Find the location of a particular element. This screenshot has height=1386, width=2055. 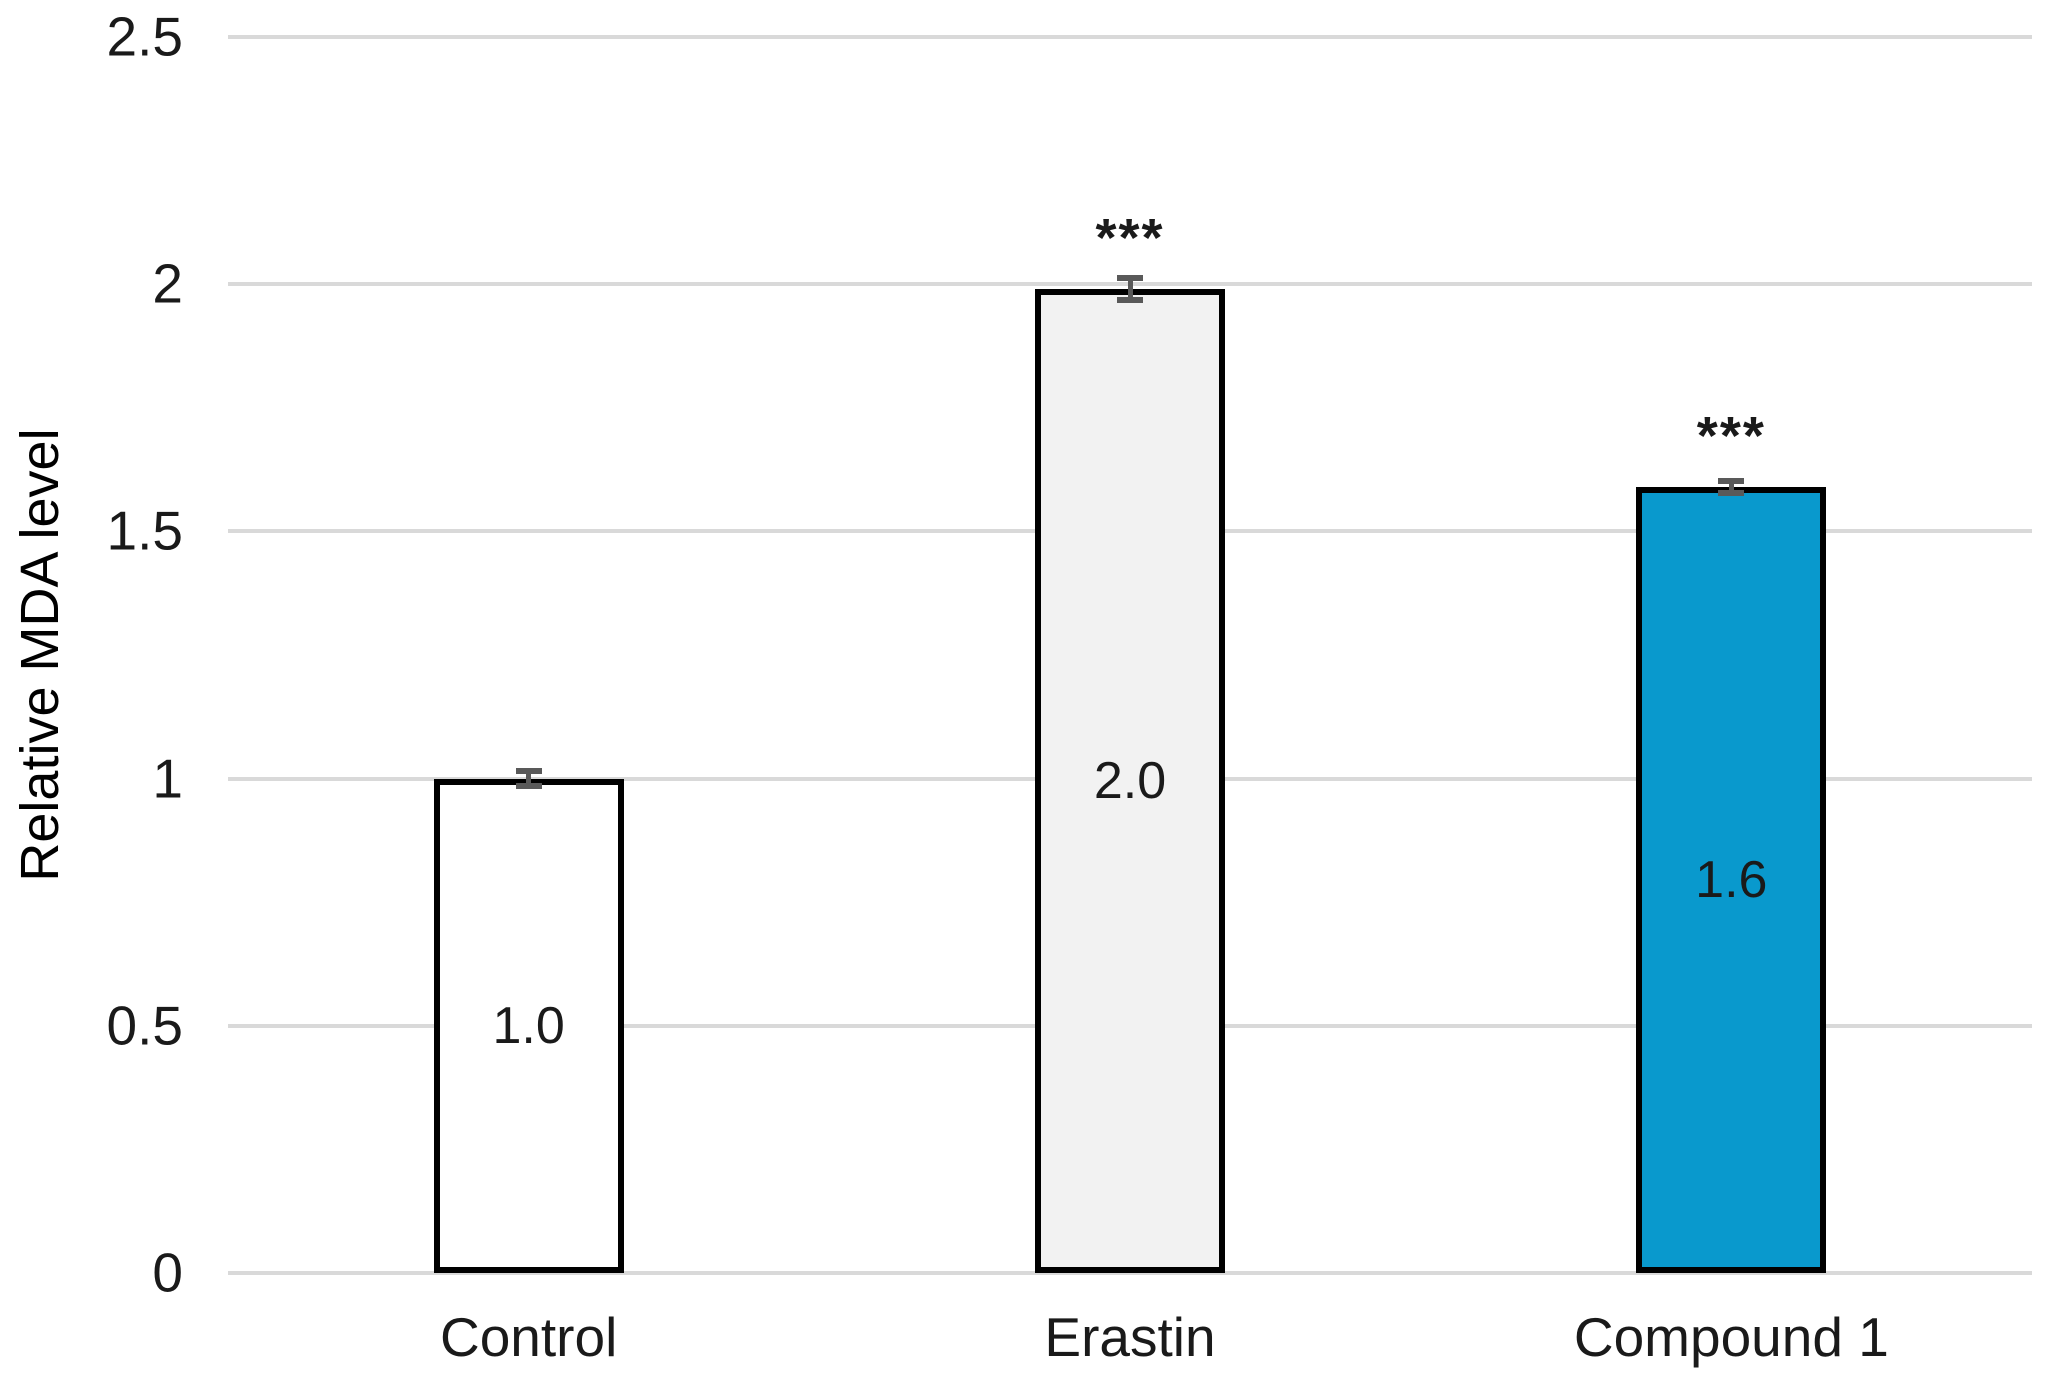

bar-value-label: 1.0 is located at coordinates (528, 1025).